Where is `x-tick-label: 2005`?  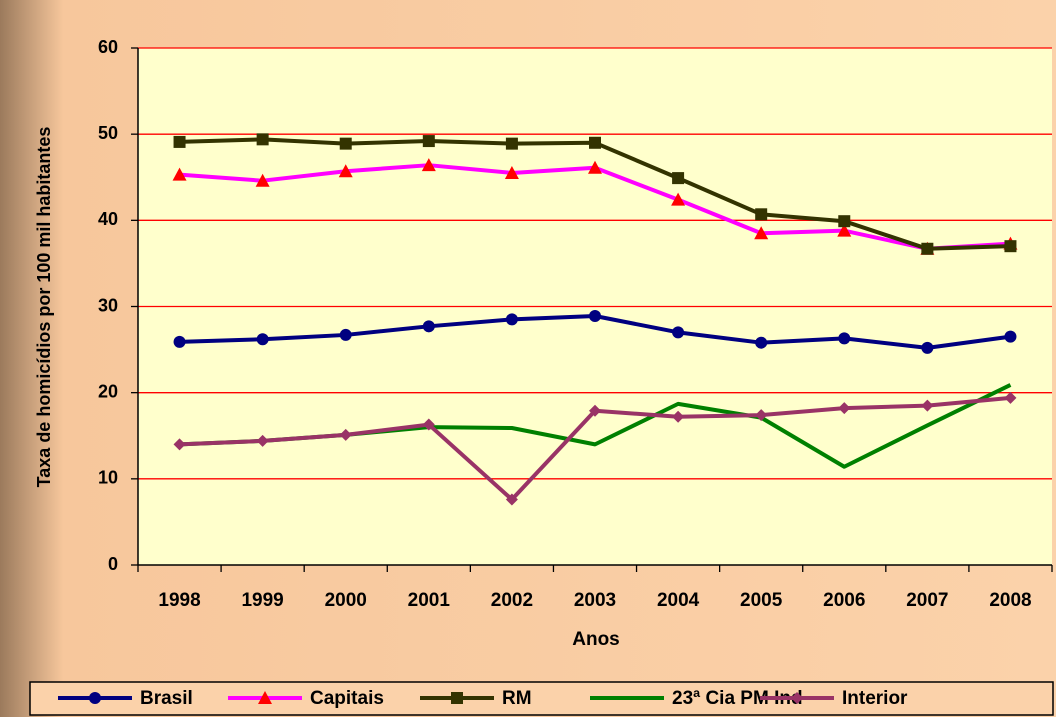
x-tick-label: 2005 is located at coordinates (761, 600).